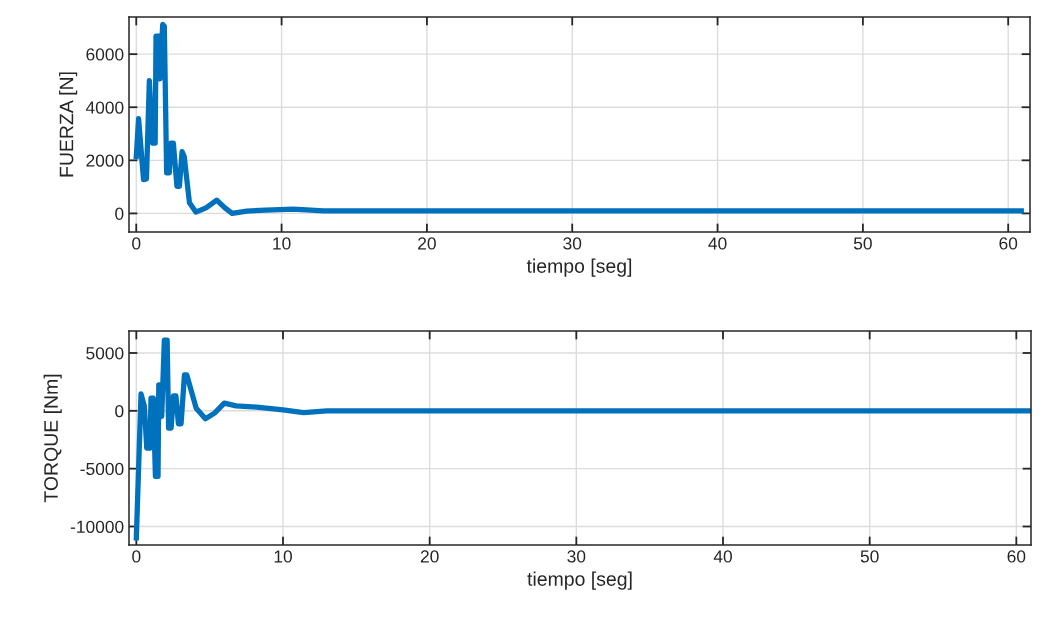 This screenshot has height=621, width=1046. Describe the element at coordinates (105, 54) in the screenshot. I see `y-tick-label: 6000` at that location.